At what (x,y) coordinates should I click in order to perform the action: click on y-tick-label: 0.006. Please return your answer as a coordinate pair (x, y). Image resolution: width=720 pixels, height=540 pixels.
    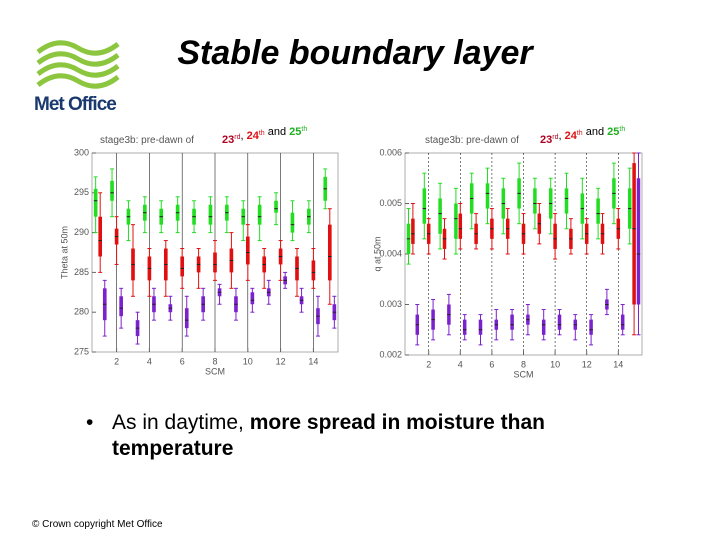
    Looking at the image, I should click on (390, 152).